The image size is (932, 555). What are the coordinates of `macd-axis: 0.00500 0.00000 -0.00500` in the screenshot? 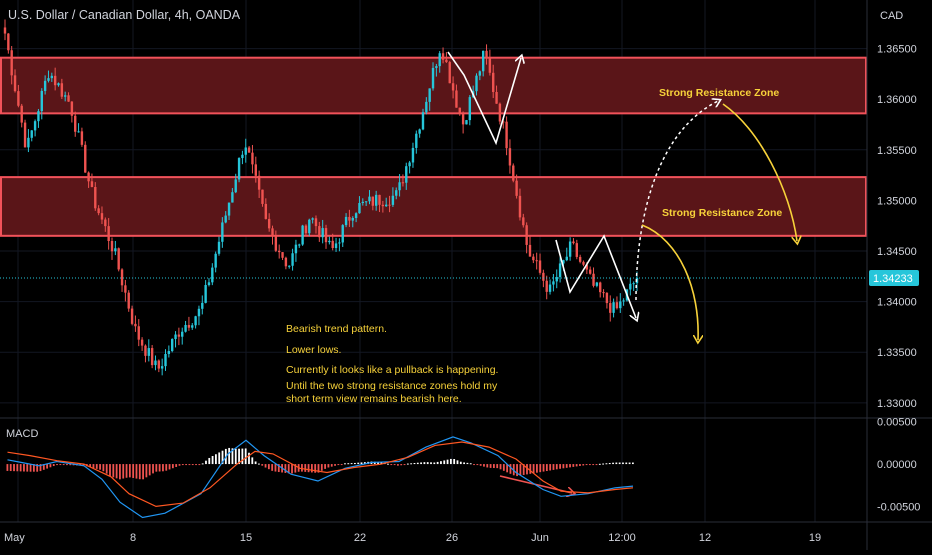 It's located at (898, 465).